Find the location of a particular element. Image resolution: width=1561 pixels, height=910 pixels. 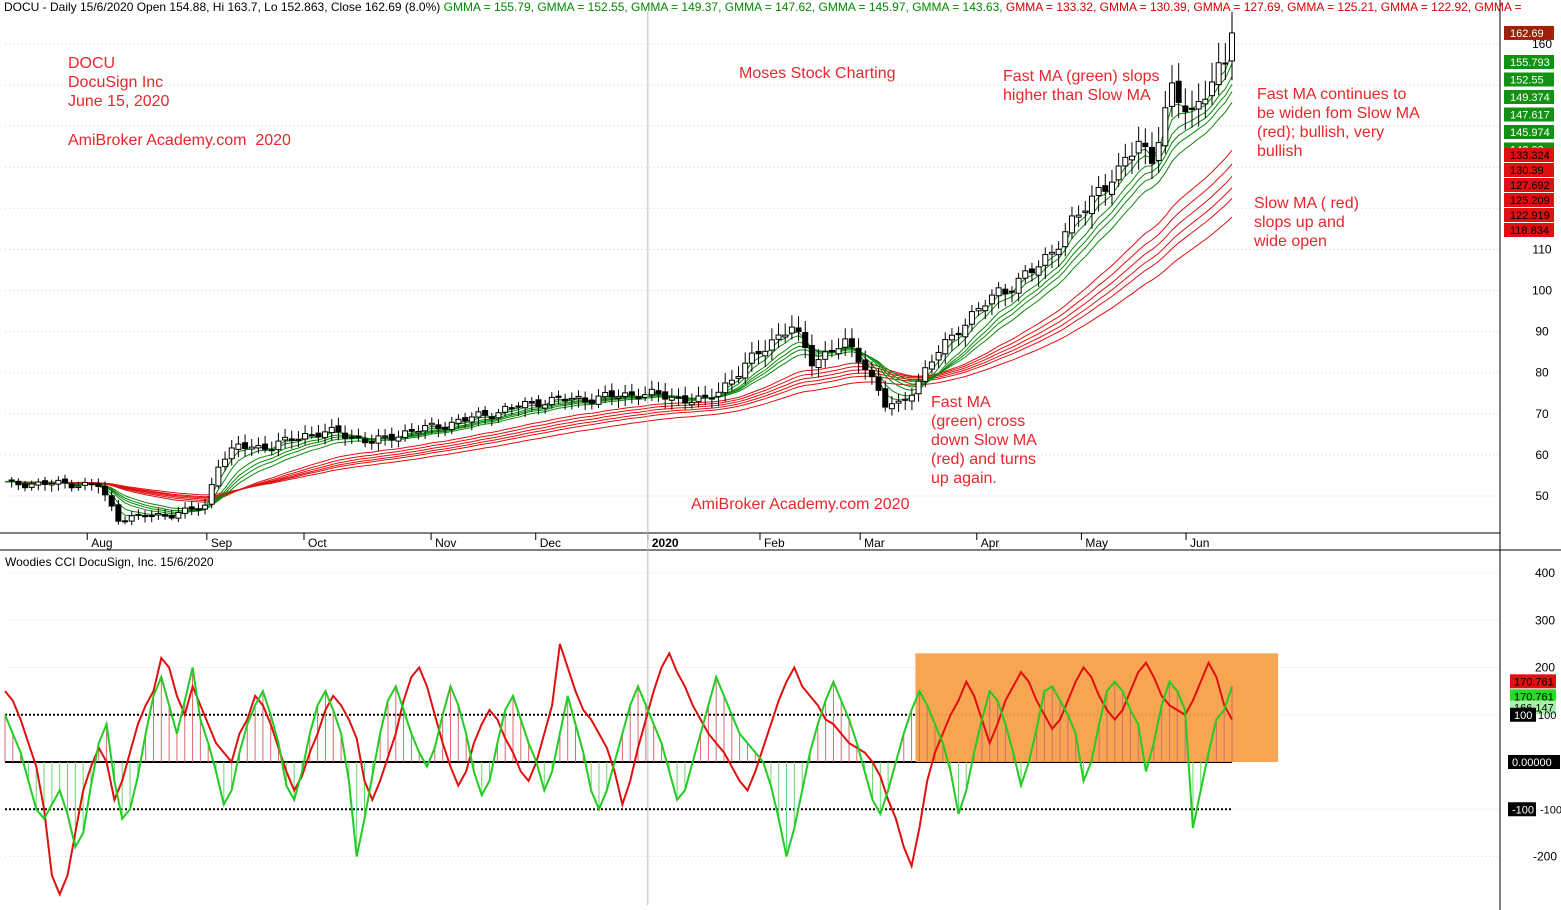

gmma-value: GMMA = 127.69, is located at coordinates (1240, 7).